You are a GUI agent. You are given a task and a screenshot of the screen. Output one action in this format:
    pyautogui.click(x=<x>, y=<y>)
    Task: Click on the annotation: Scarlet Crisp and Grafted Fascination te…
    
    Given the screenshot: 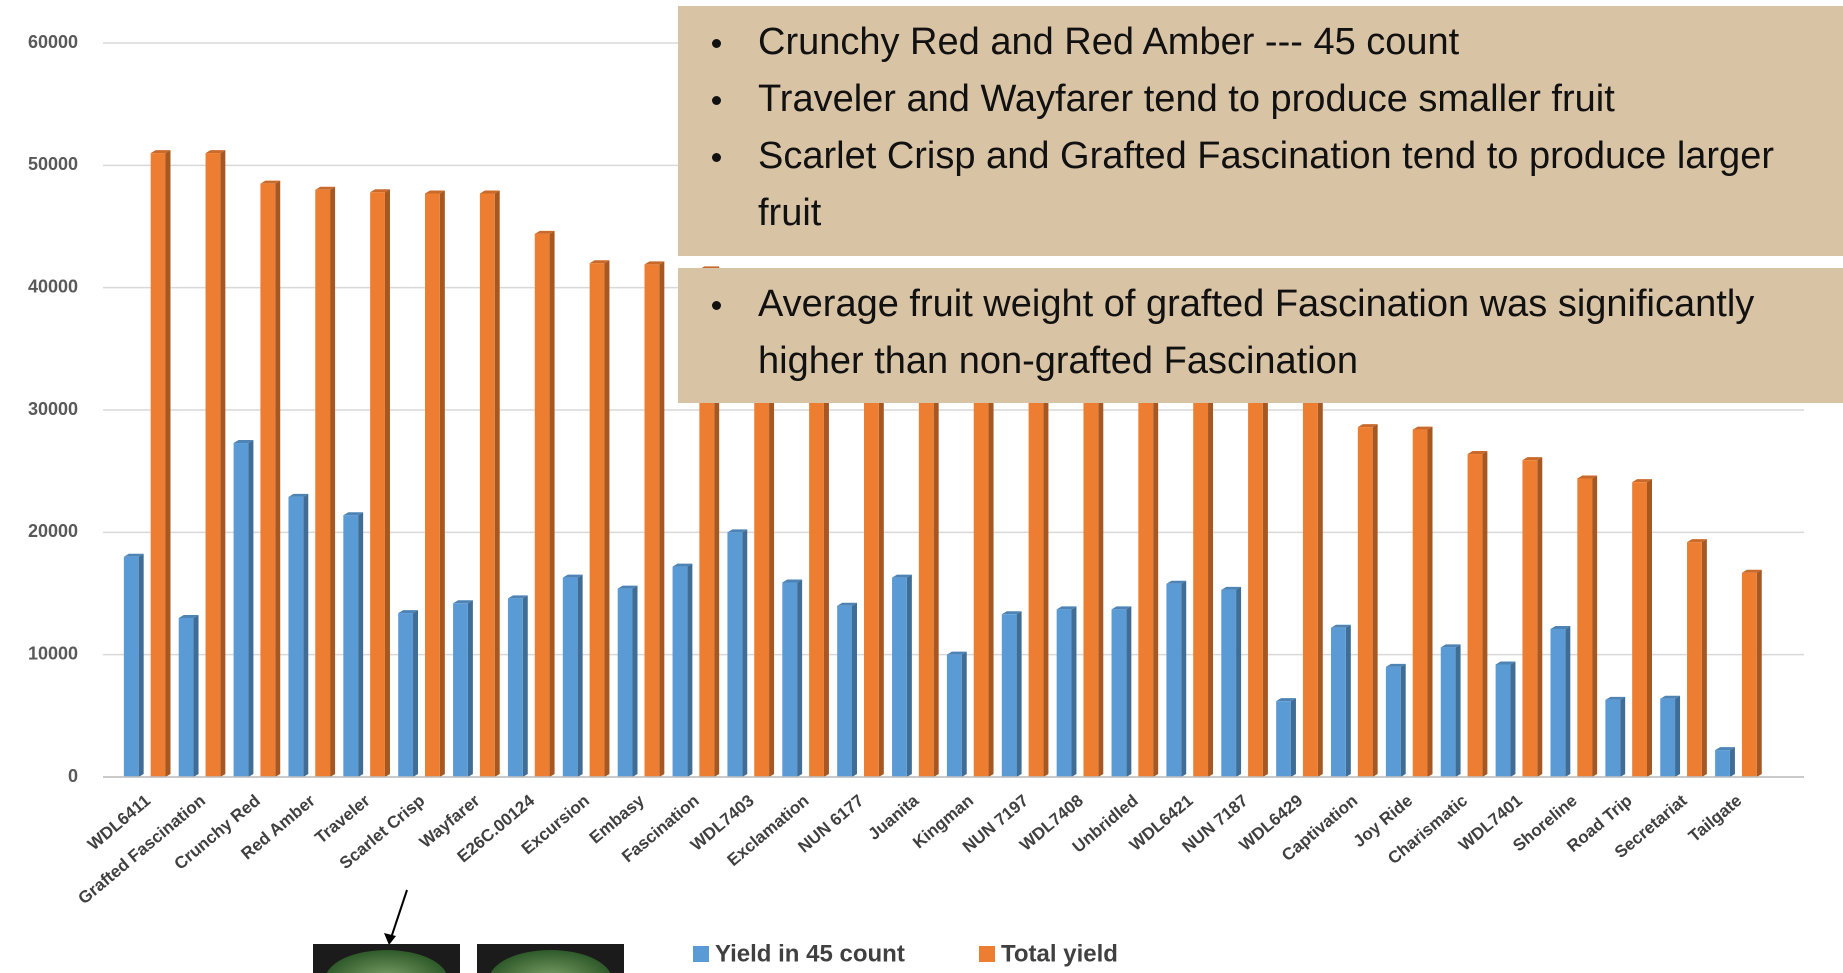 What is the action you would take?
    pyautogui.click(x=1272, y=185)
    